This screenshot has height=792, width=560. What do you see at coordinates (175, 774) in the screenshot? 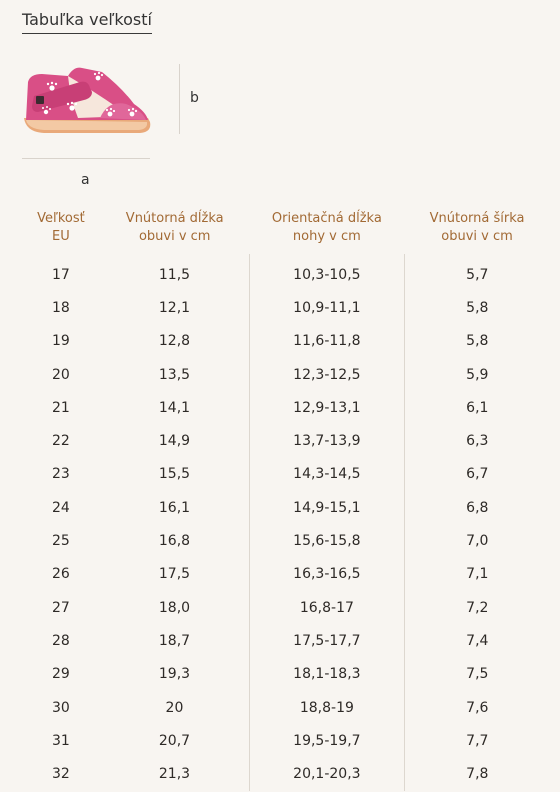
I see `inner-length-cell: 21,3` at bounding box center [175, 774].